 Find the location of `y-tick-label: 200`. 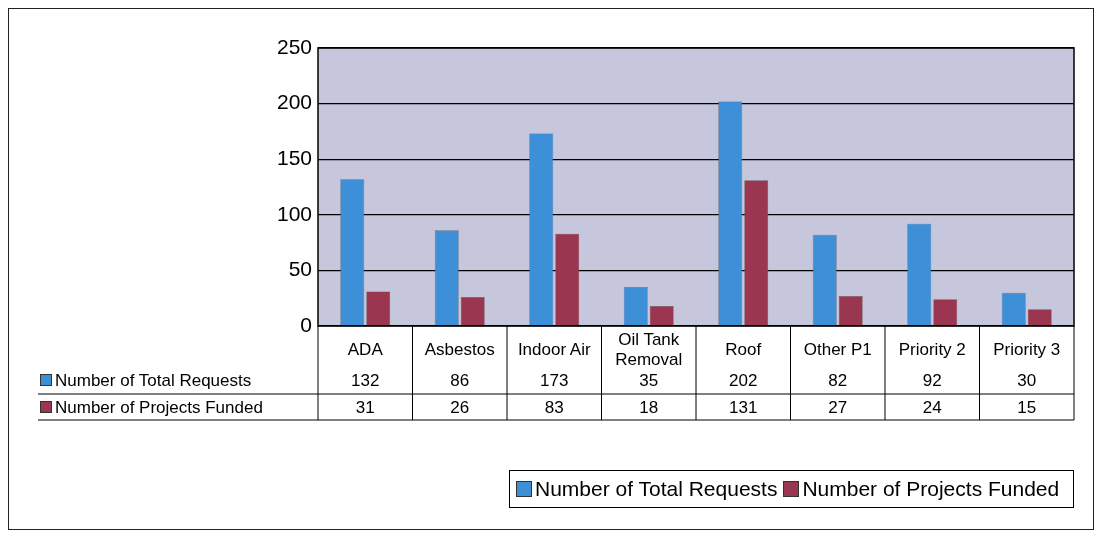

y-tick-label: 200 is located at coordinates (294, 102).